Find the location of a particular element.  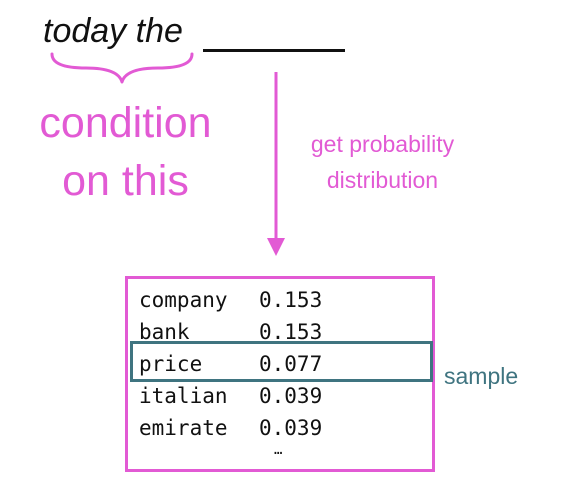

arrow-label-line1: get probability is located at coordinates (382, 144).